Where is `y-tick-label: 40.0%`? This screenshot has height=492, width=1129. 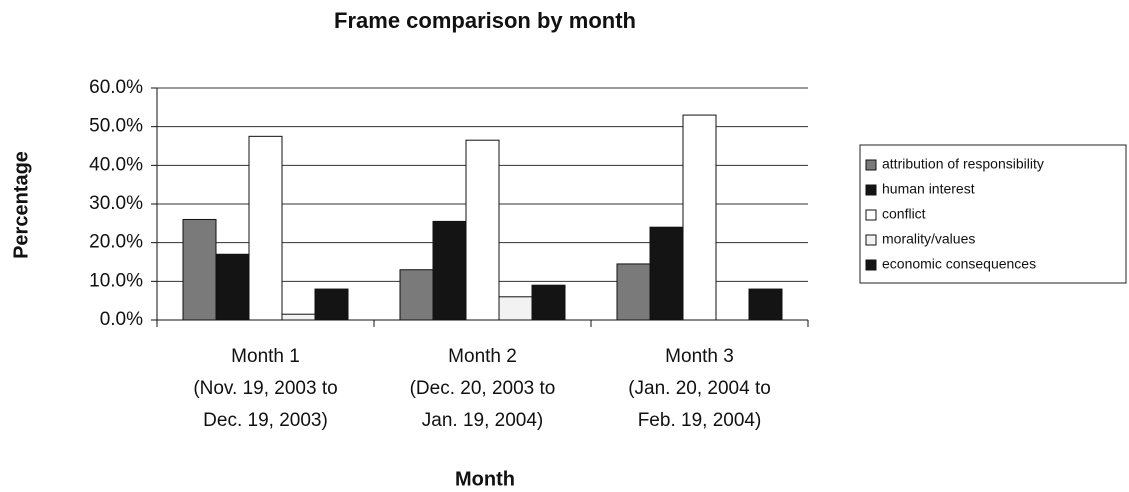
y-tick-label: 40.0% is located at coordinates (116, 164).